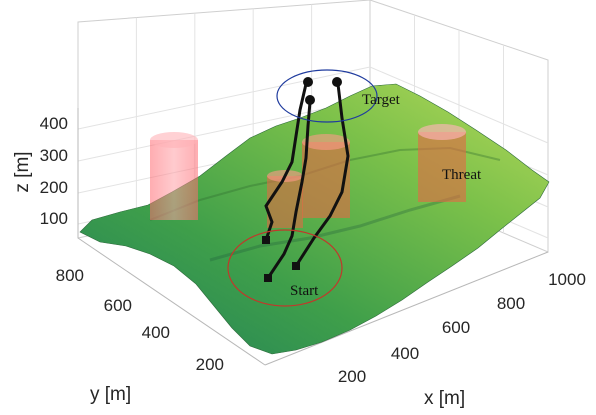  I want to click on x-tick-labels: 200 400 600 800 1000, so click(462, 328).